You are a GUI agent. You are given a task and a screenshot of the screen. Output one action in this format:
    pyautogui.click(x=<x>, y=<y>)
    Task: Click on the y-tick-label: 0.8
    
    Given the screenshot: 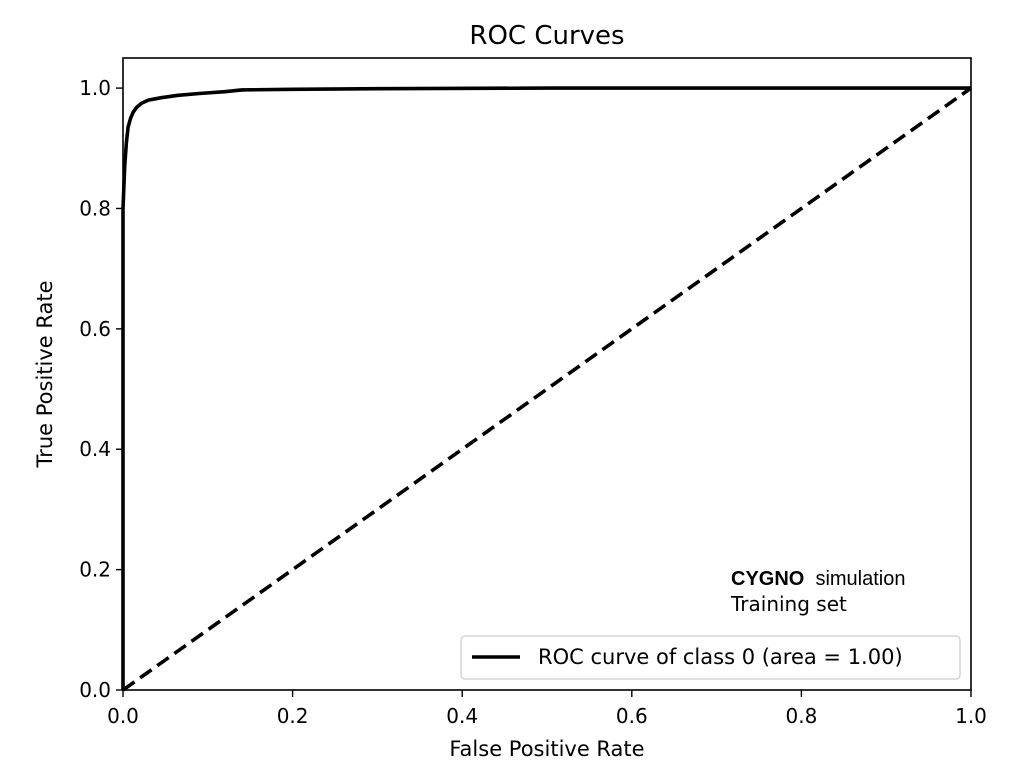 What is the action you would take?
    pyautogui.click(x=95, y=208)
    